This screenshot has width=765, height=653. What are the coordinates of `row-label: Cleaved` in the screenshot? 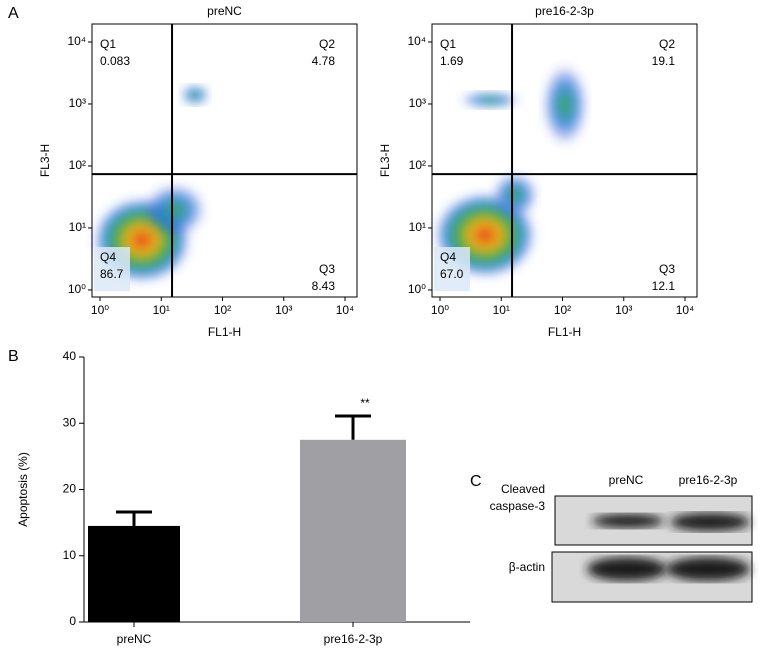 It's located at (523, 489).